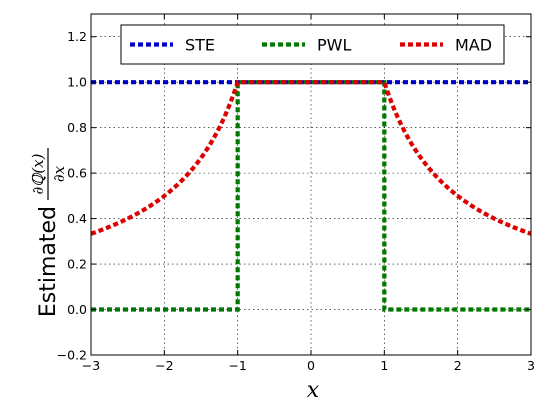 The width and height of the screenshot is (547, 412). Describe the element at coordinates (77, 218) in the screenshot. I see `y-tick-label: 0.4` at that location.